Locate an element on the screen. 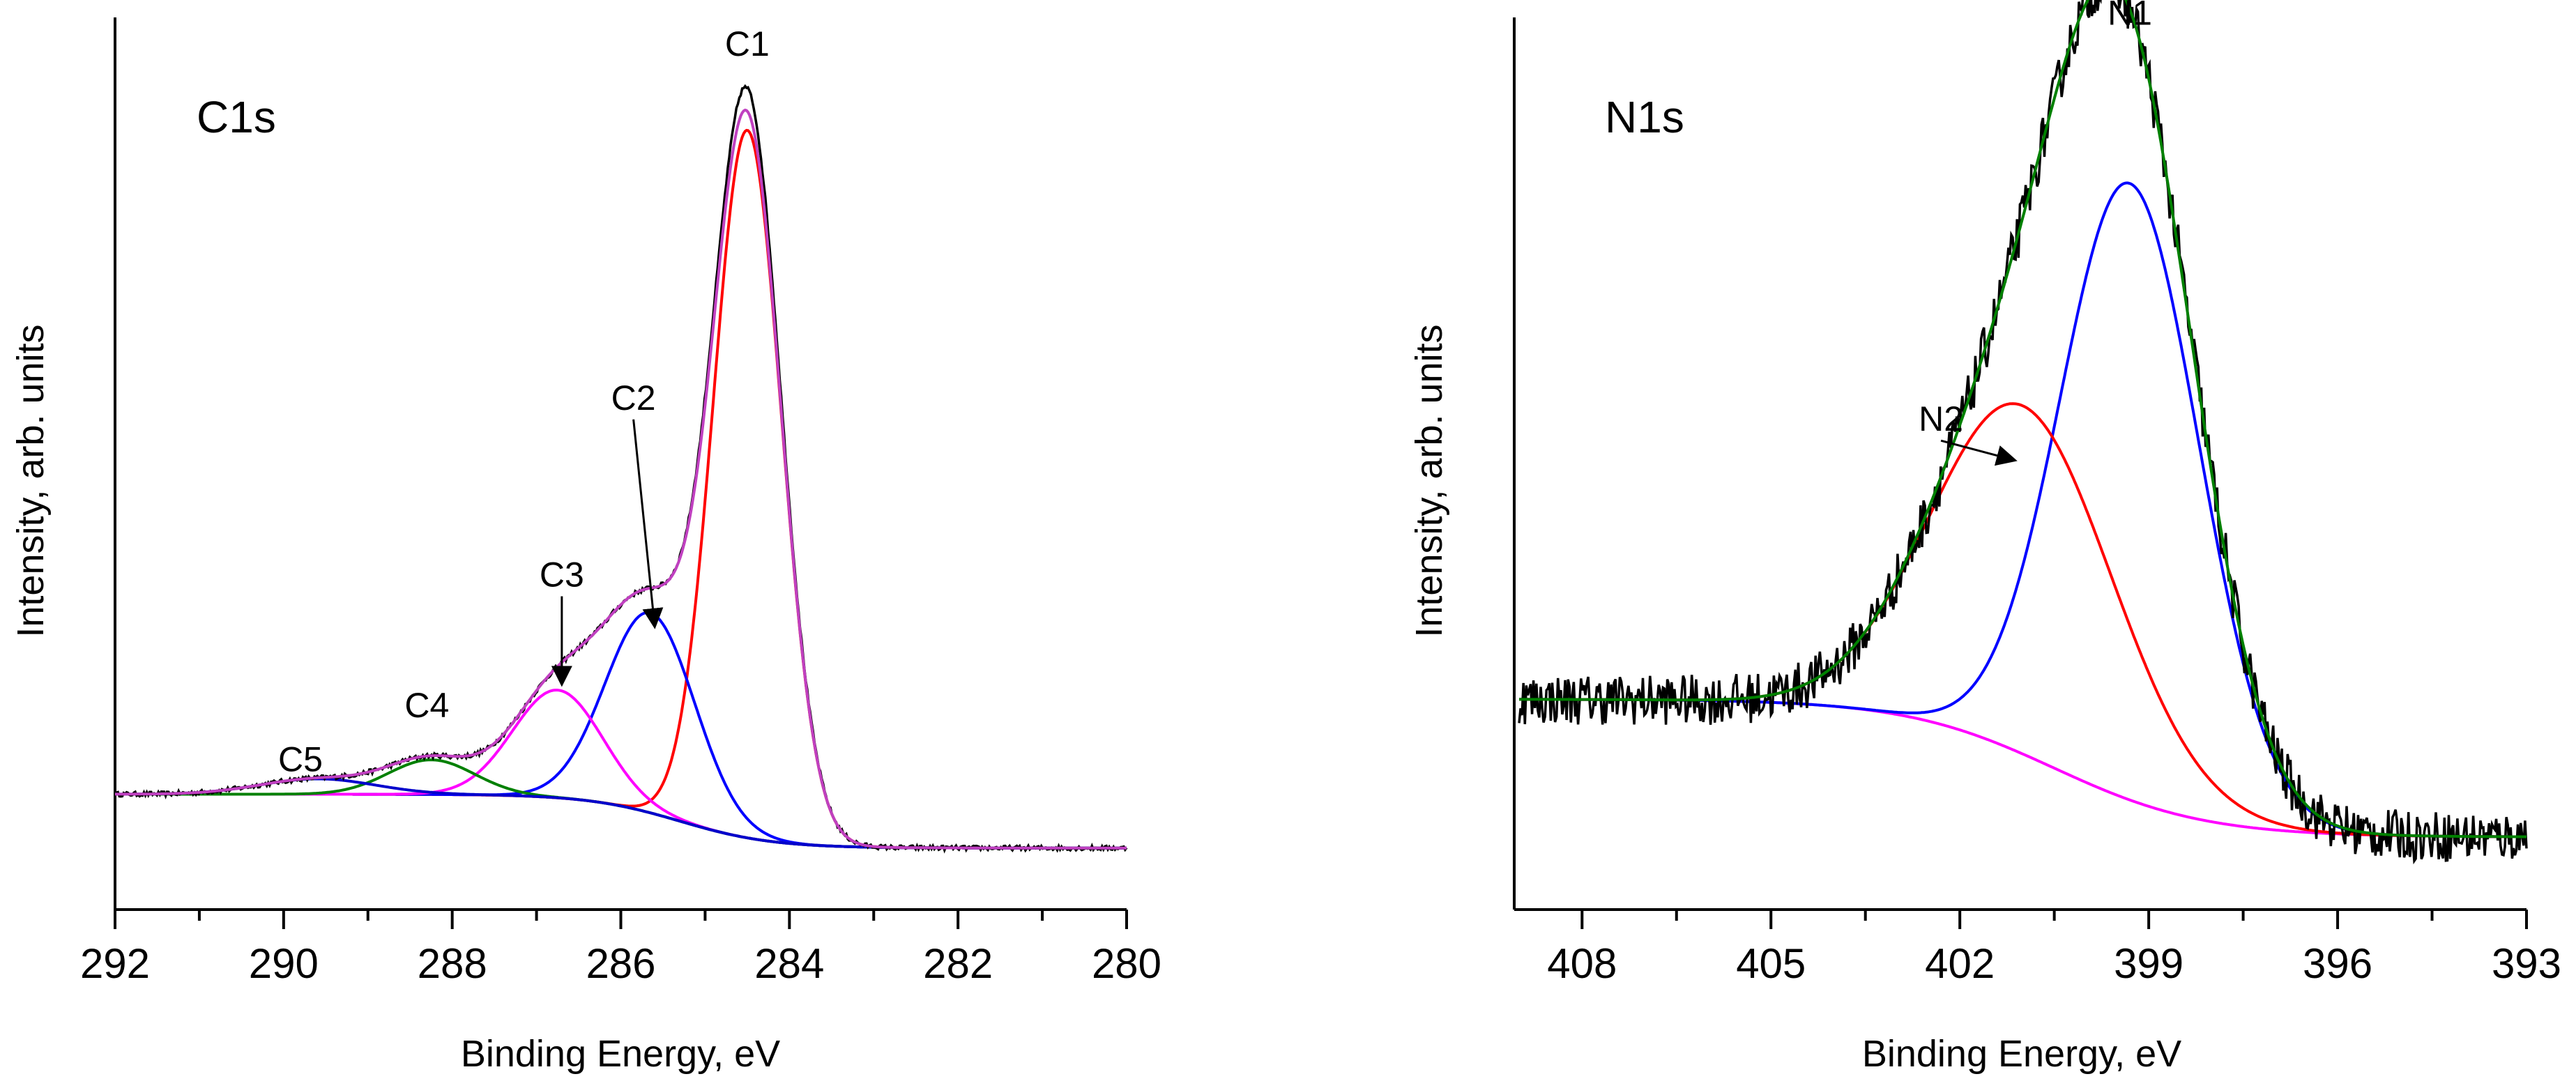 This screenshot has width=2576, height=1088. c1s-peak-arrow-c2 is located at coordinates (648, 524).